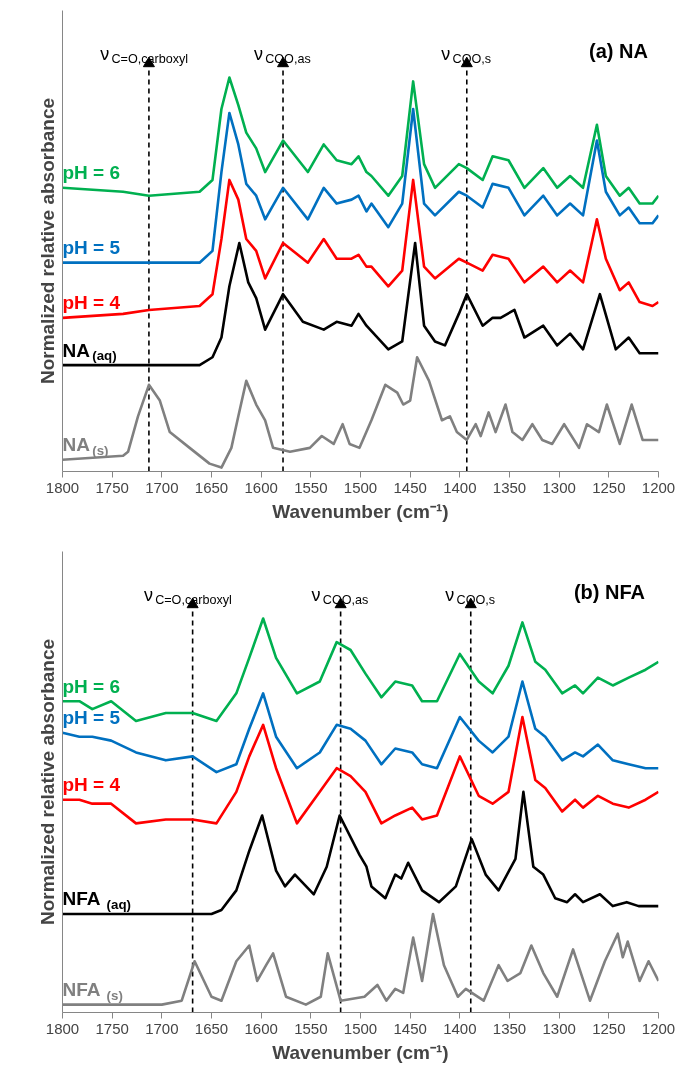  I want to click on series-label: NFA(aq), so click(96, 900).